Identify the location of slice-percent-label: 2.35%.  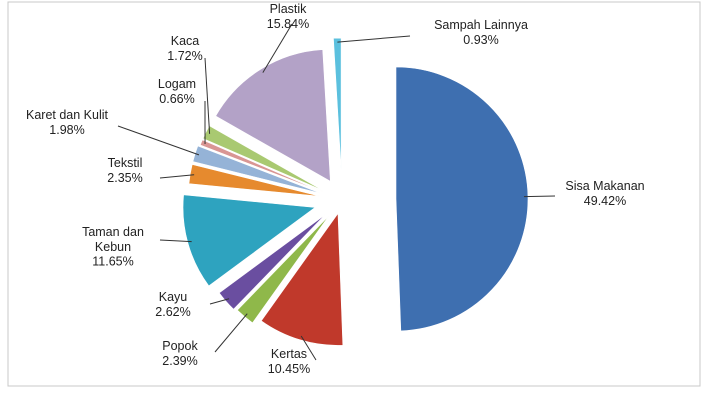
(124, 178).